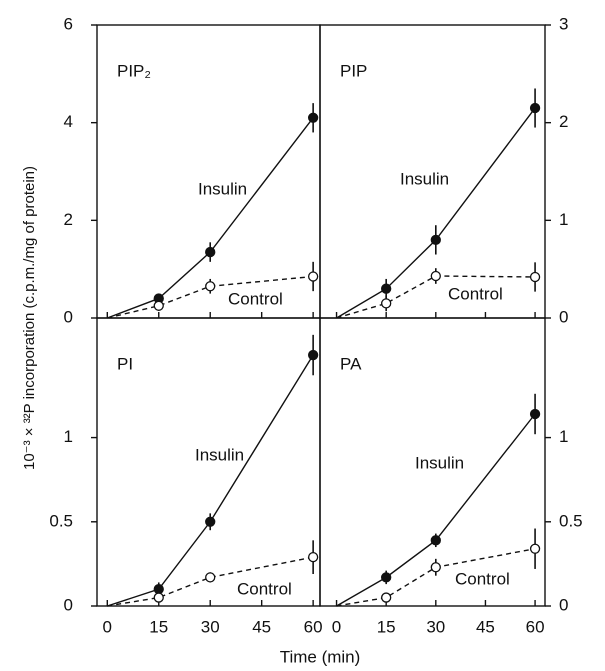 This screenshot has width=605, height=671. What do you see at coordinates (68, 23) in the screenshot?
I see `y-tick-label: 6` at bounding box center [68, 23].